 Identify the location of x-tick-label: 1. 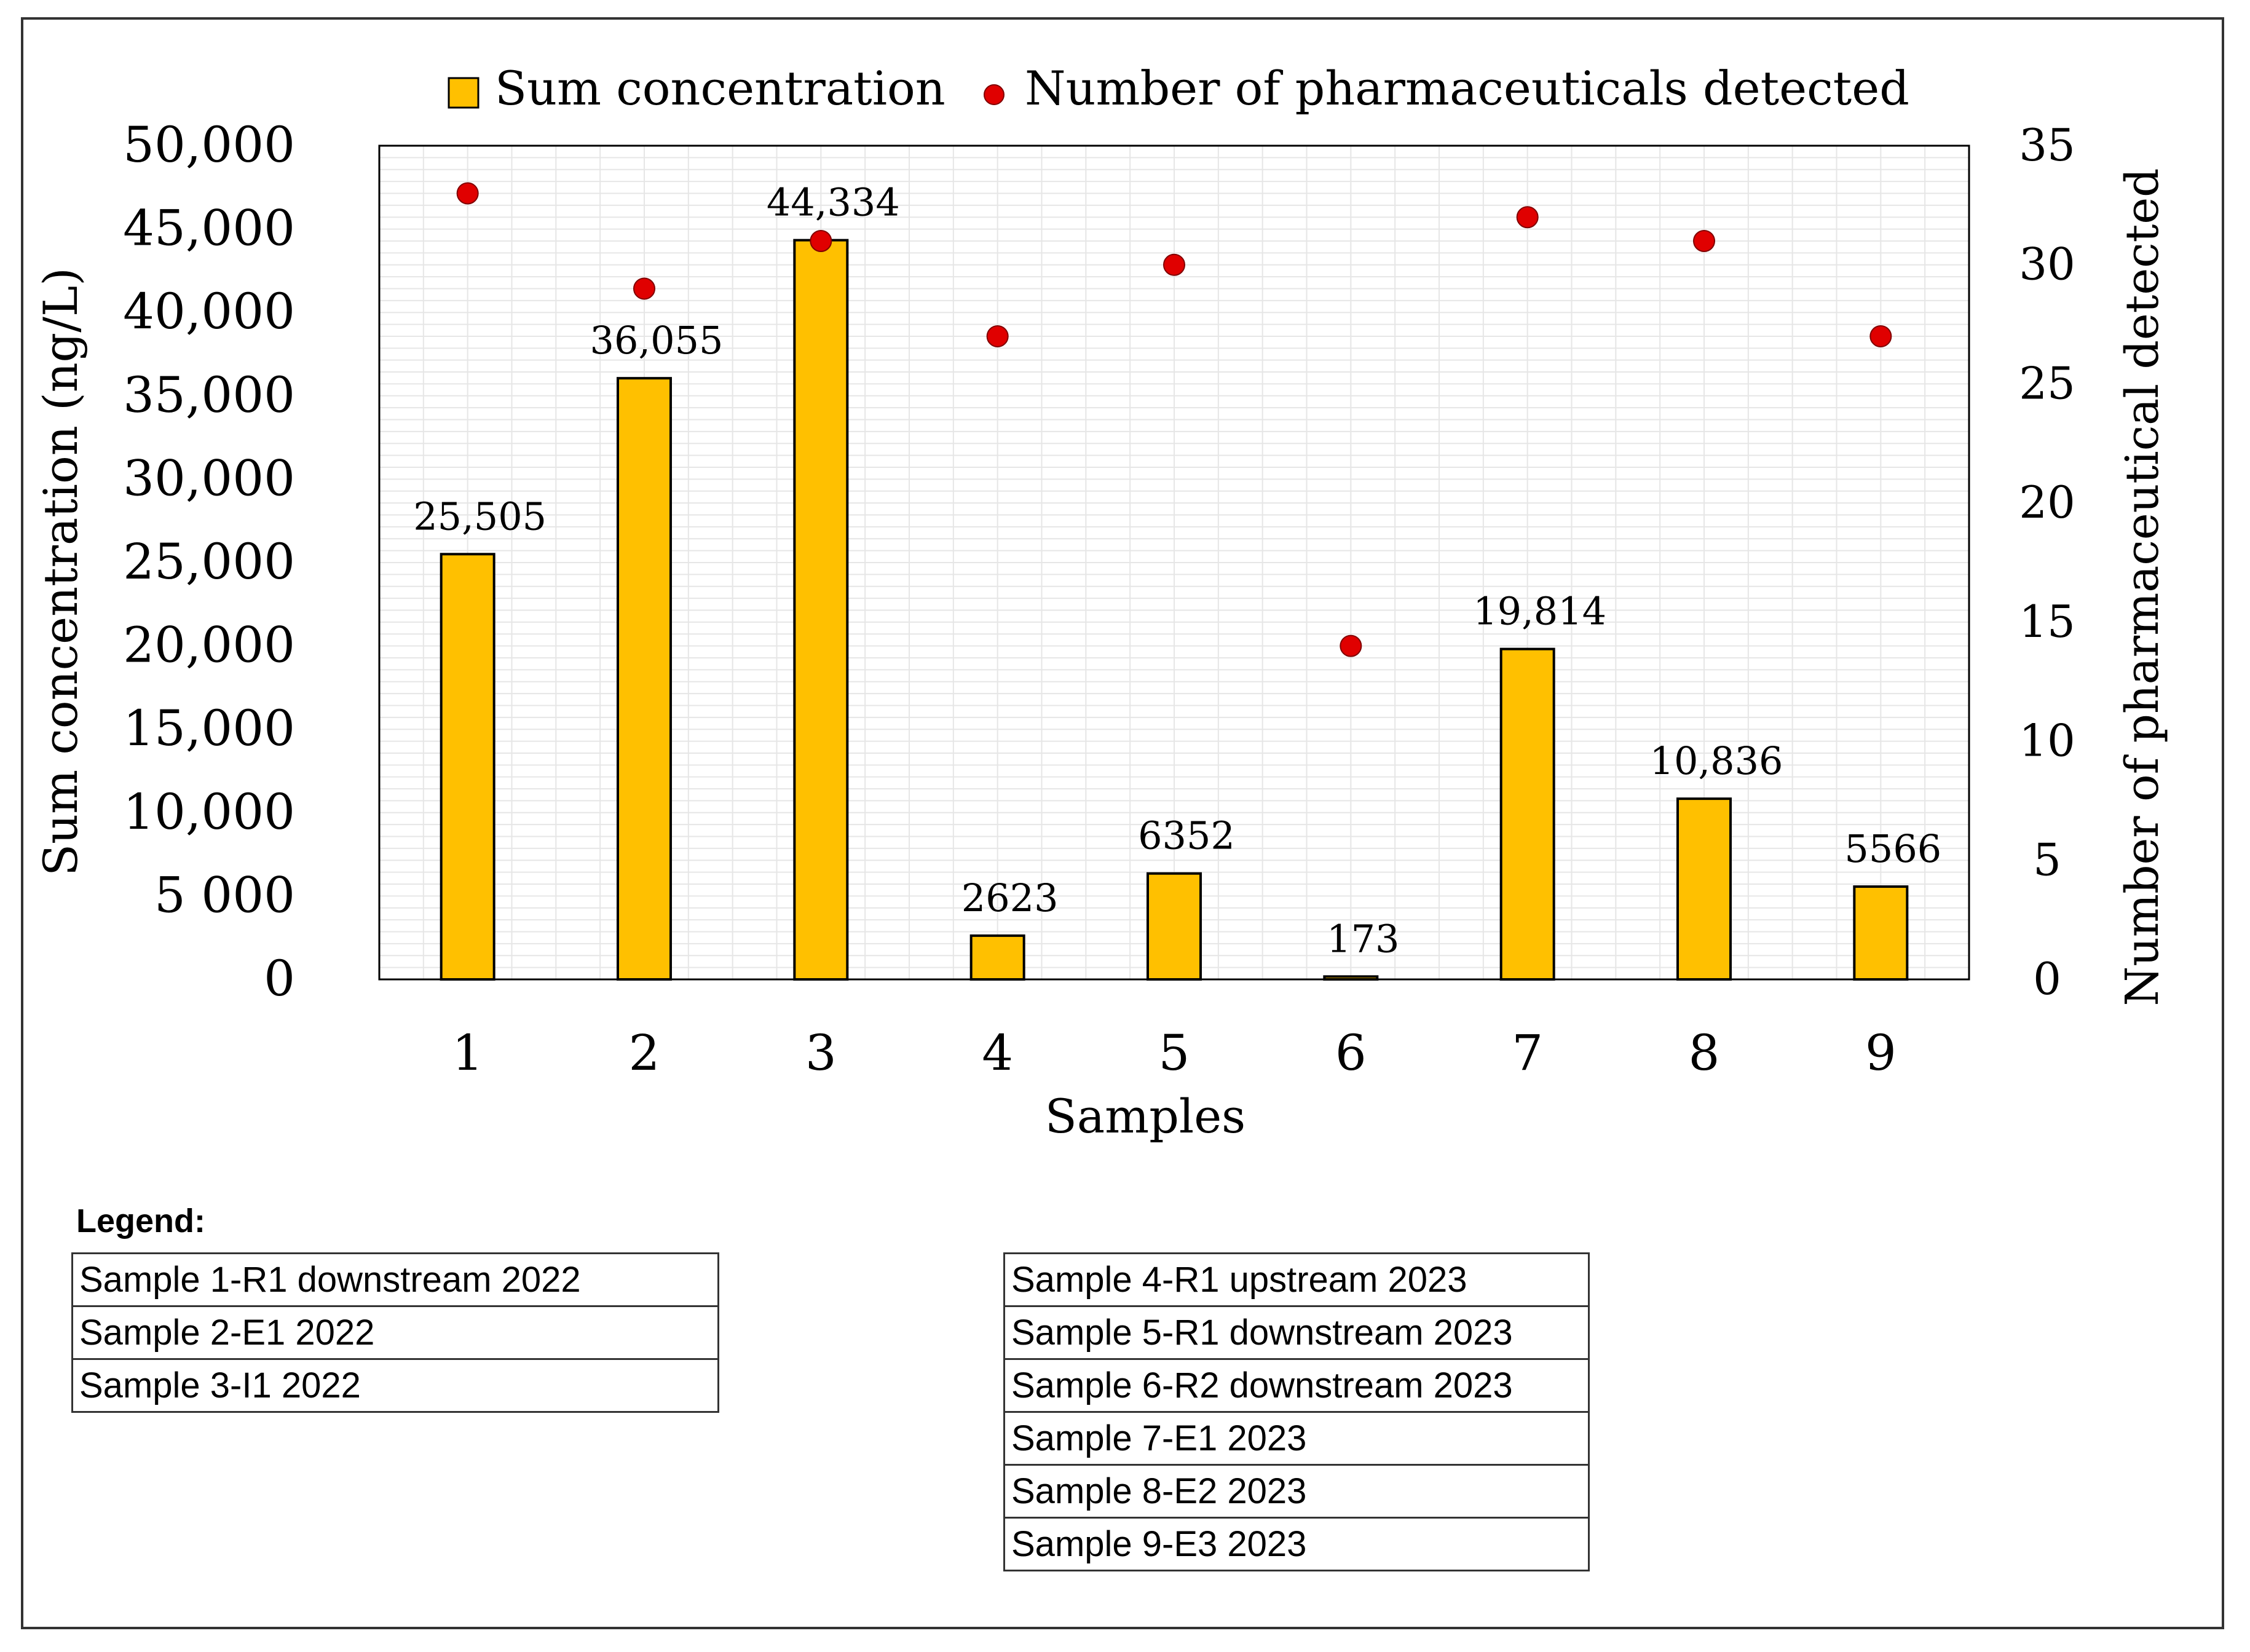
(468, 1052).